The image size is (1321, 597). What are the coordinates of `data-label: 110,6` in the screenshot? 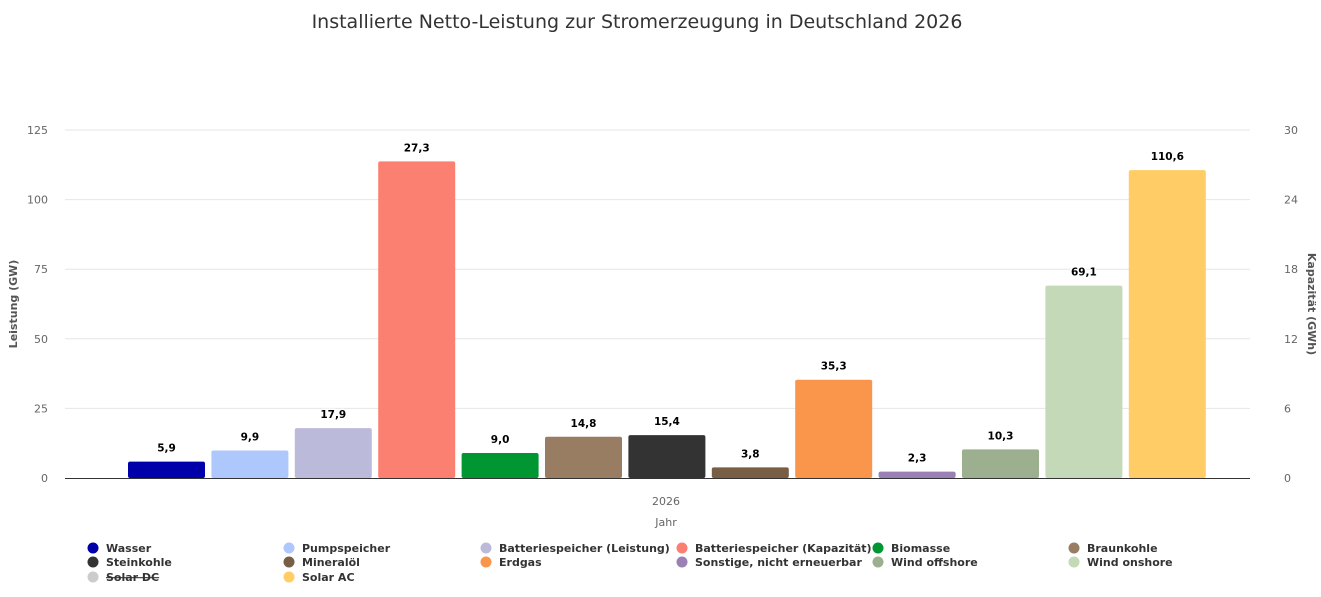 It's located at (1167, 157).